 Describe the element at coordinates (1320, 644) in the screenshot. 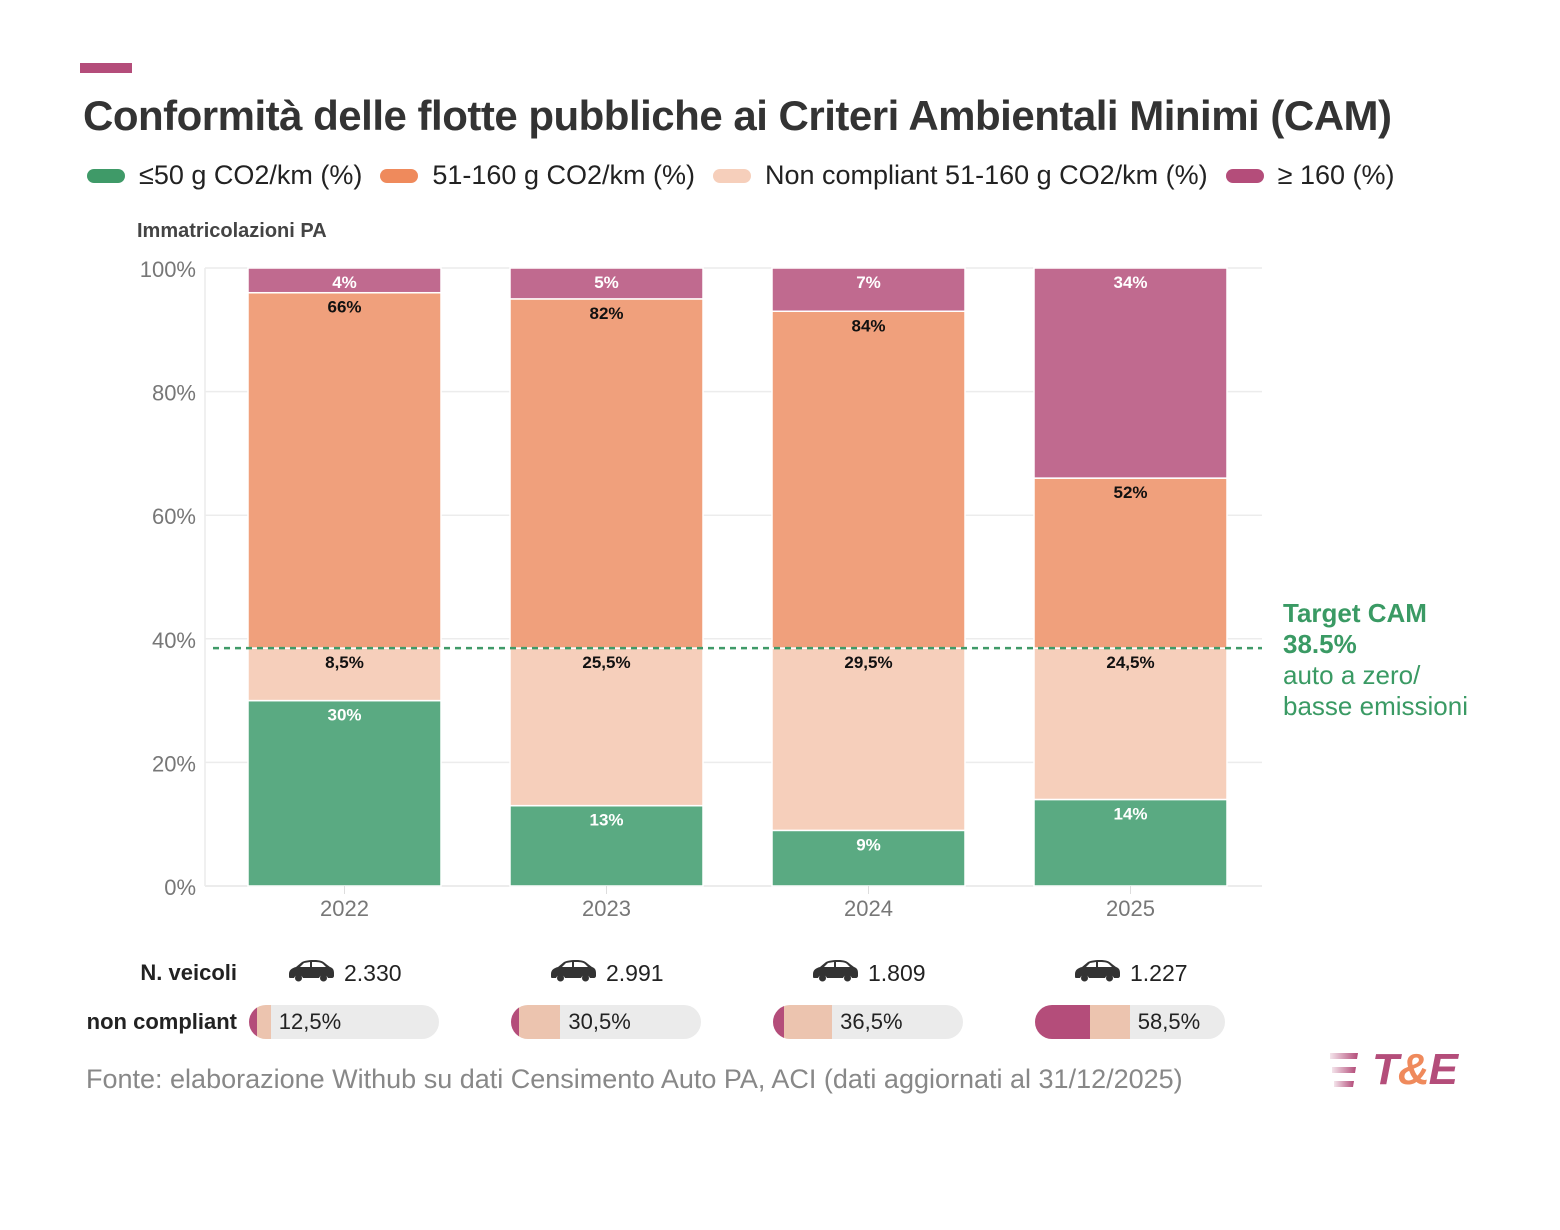

I see `target-label-value: 38.5%` at that location.